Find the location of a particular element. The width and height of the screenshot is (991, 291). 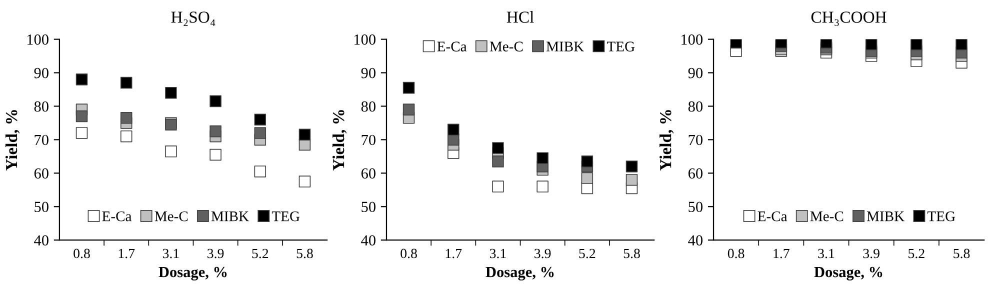

chart-title: CH₃COOH is located at coordinates (848, 19).